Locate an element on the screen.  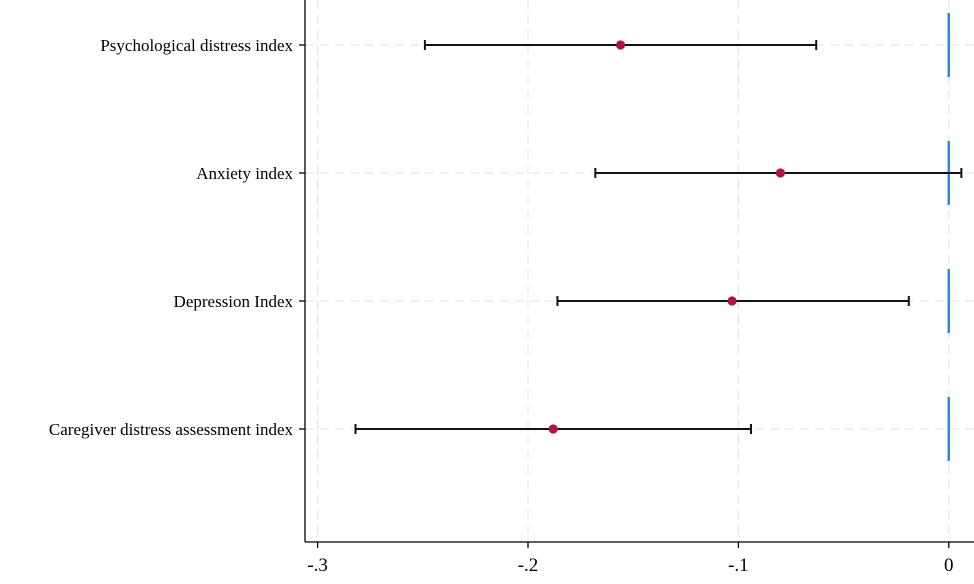
x-tick-label: -.1 is located at coordinates (738, 565).